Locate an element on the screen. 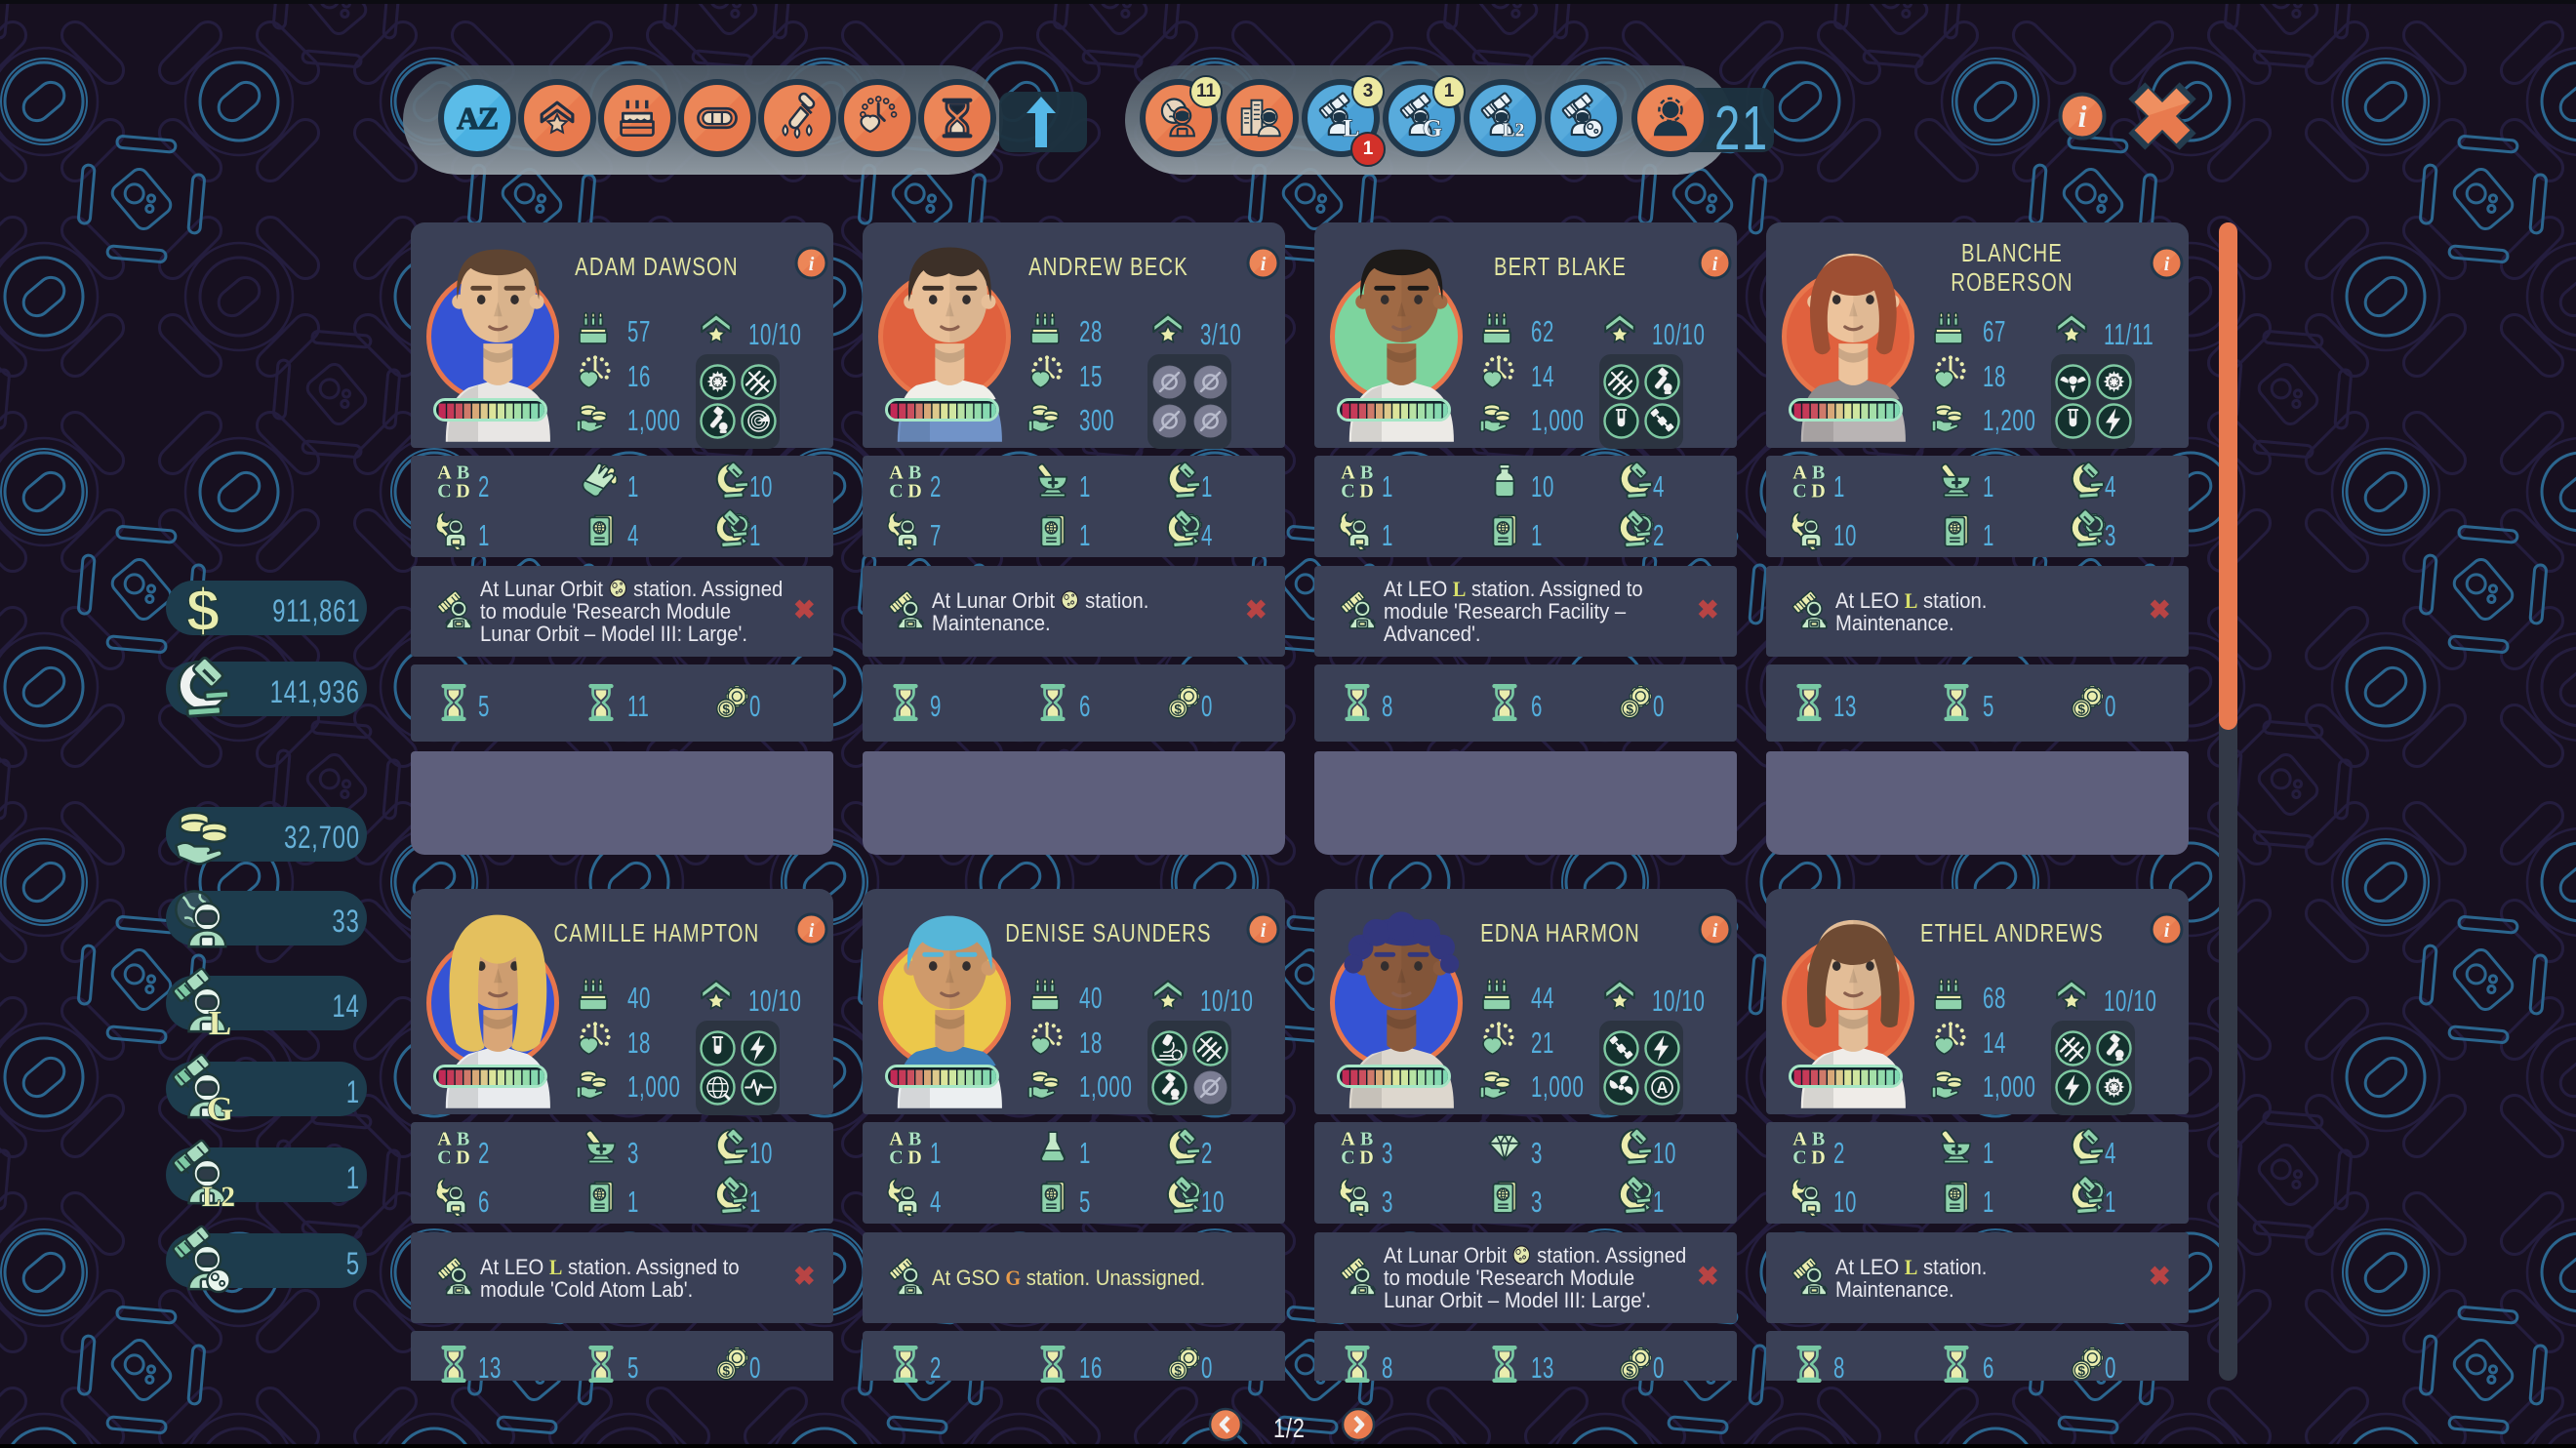 The image size is (2576, 1448). svg-text: L is located at coordinates (220, 1023).